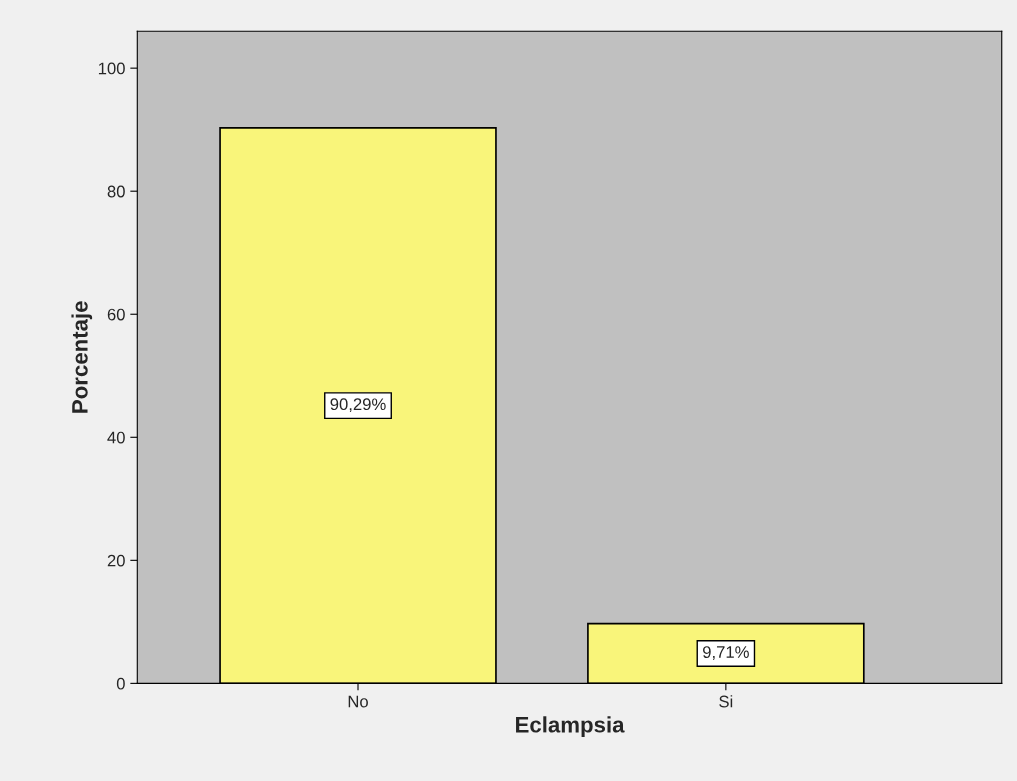 The image size is (1017, 781). I want to click on x-tick-label: Si, so click(726, 701).